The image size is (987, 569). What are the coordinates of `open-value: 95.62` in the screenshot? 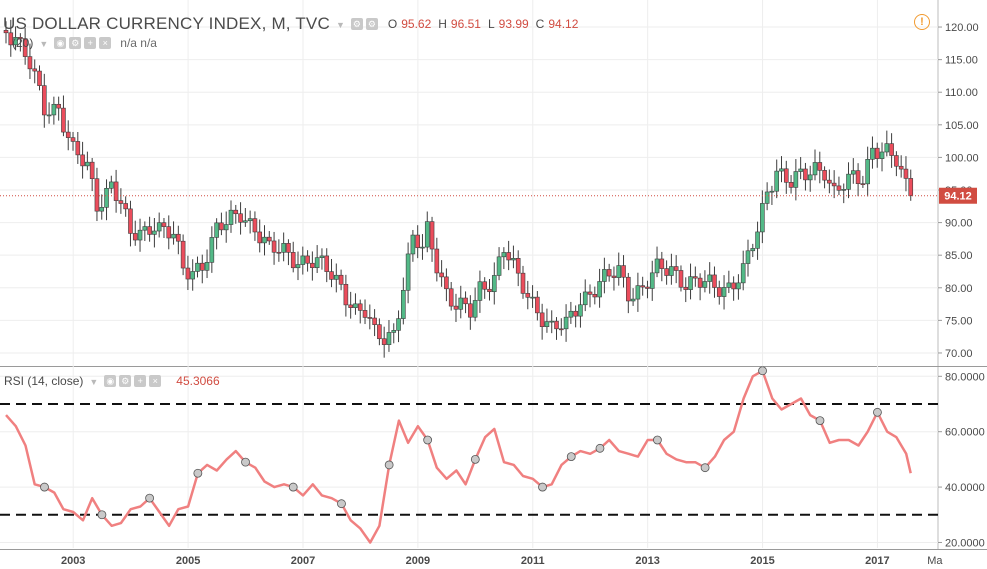 It's located at (416, 24).